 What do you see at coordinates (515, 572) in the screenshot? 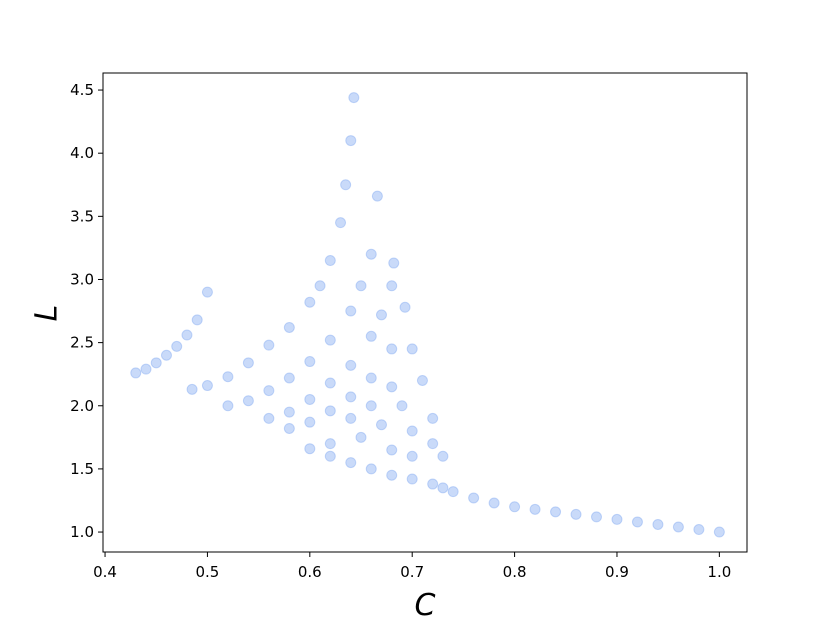
I see `x-tick-label: 0.8` at bounding box center [515, 572].